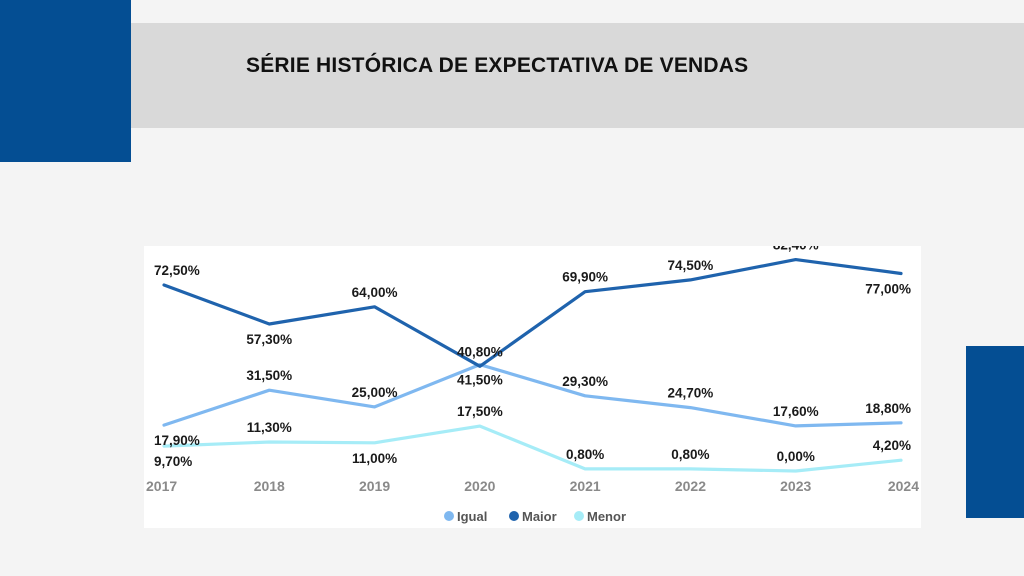 The height and width of the screenshot is (576, 1024). Describe the element at coordinates (374, 458) in the screenshot. I see `data-label-menor: 11,00%` at that location.